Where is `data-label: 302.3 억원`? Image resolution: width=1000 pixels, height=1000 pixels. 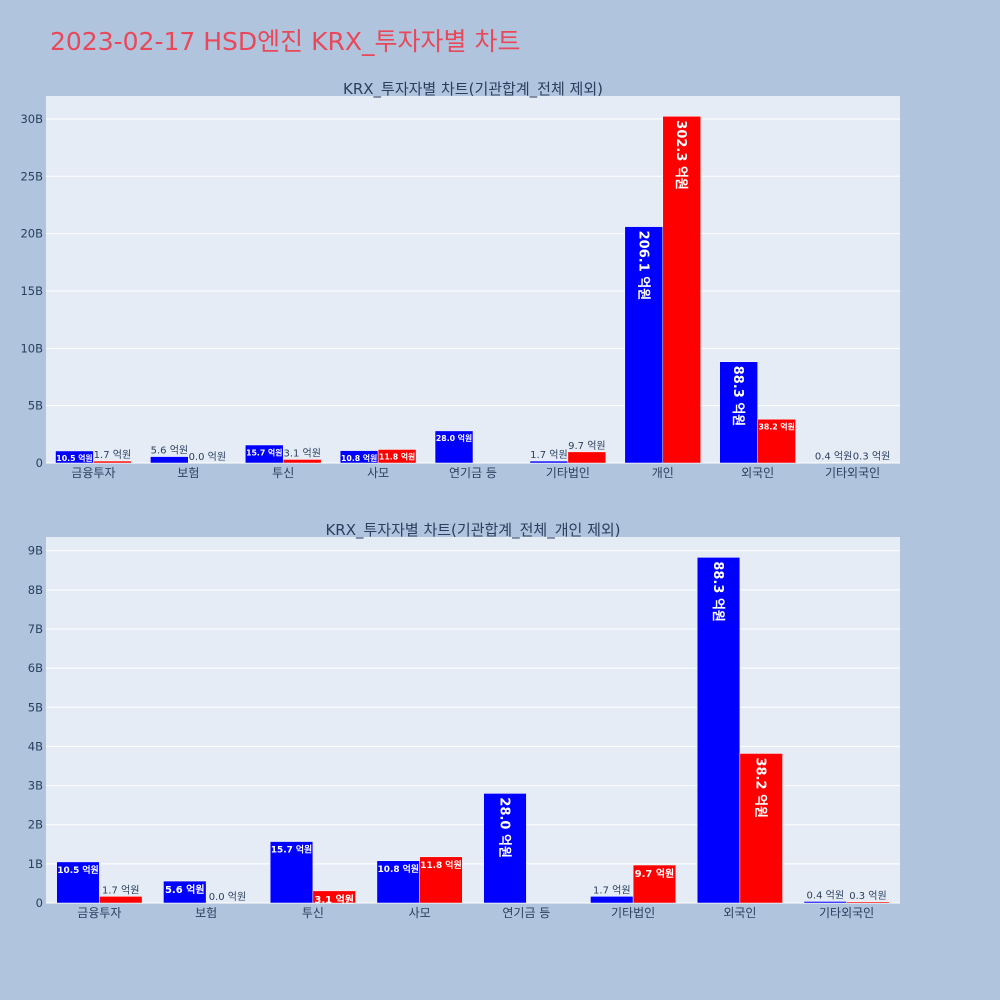
data-label: 302.3 억원 is located at coordinates (680, 155).